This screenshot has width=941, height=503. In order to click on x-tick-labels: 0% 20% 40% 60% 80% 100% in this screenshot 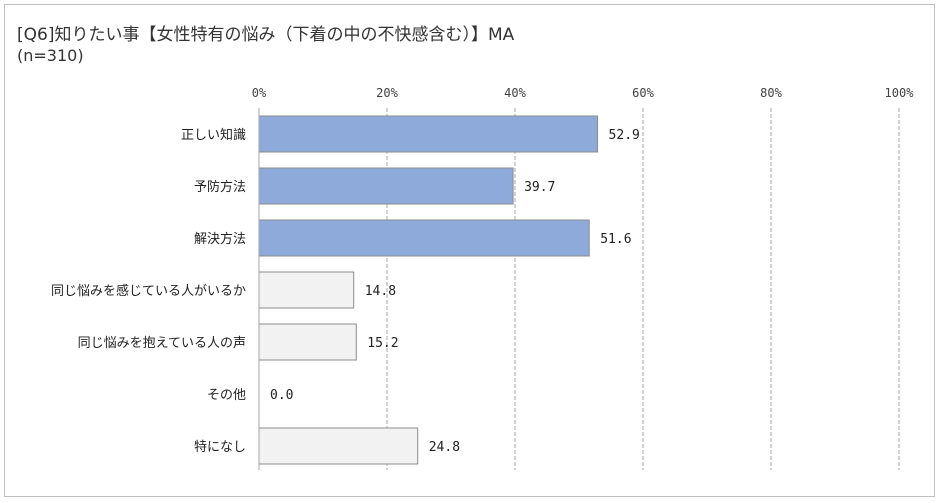, I will do `click(583, 93)`.